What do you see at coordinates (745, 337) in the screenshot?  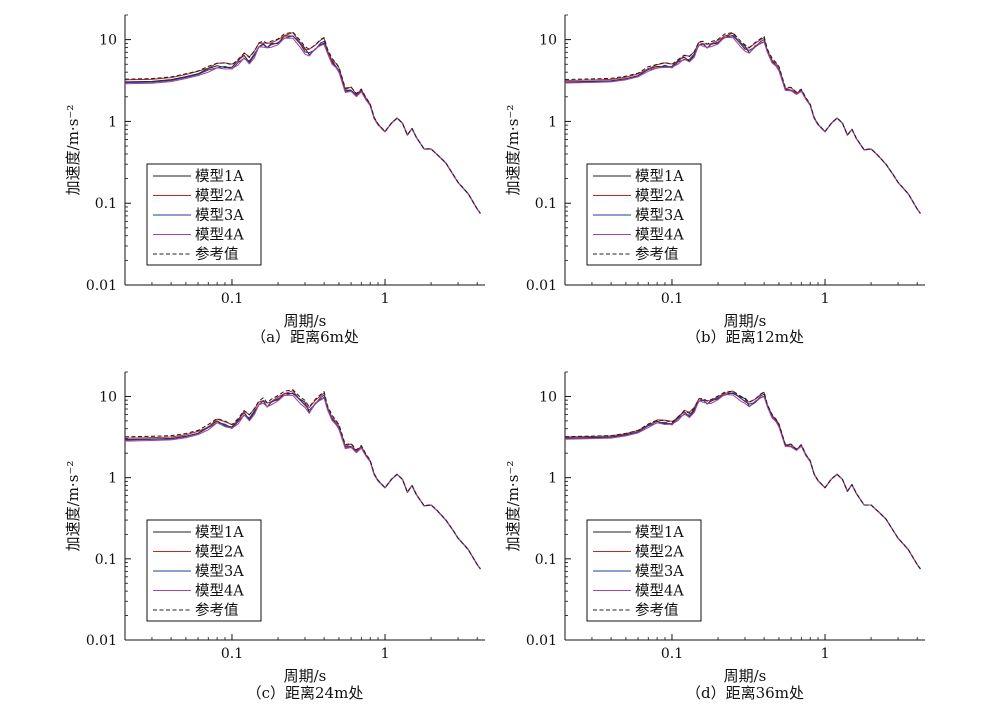 I see `panel-caption: （b）距离12m处` at bounding box center [745, 337].